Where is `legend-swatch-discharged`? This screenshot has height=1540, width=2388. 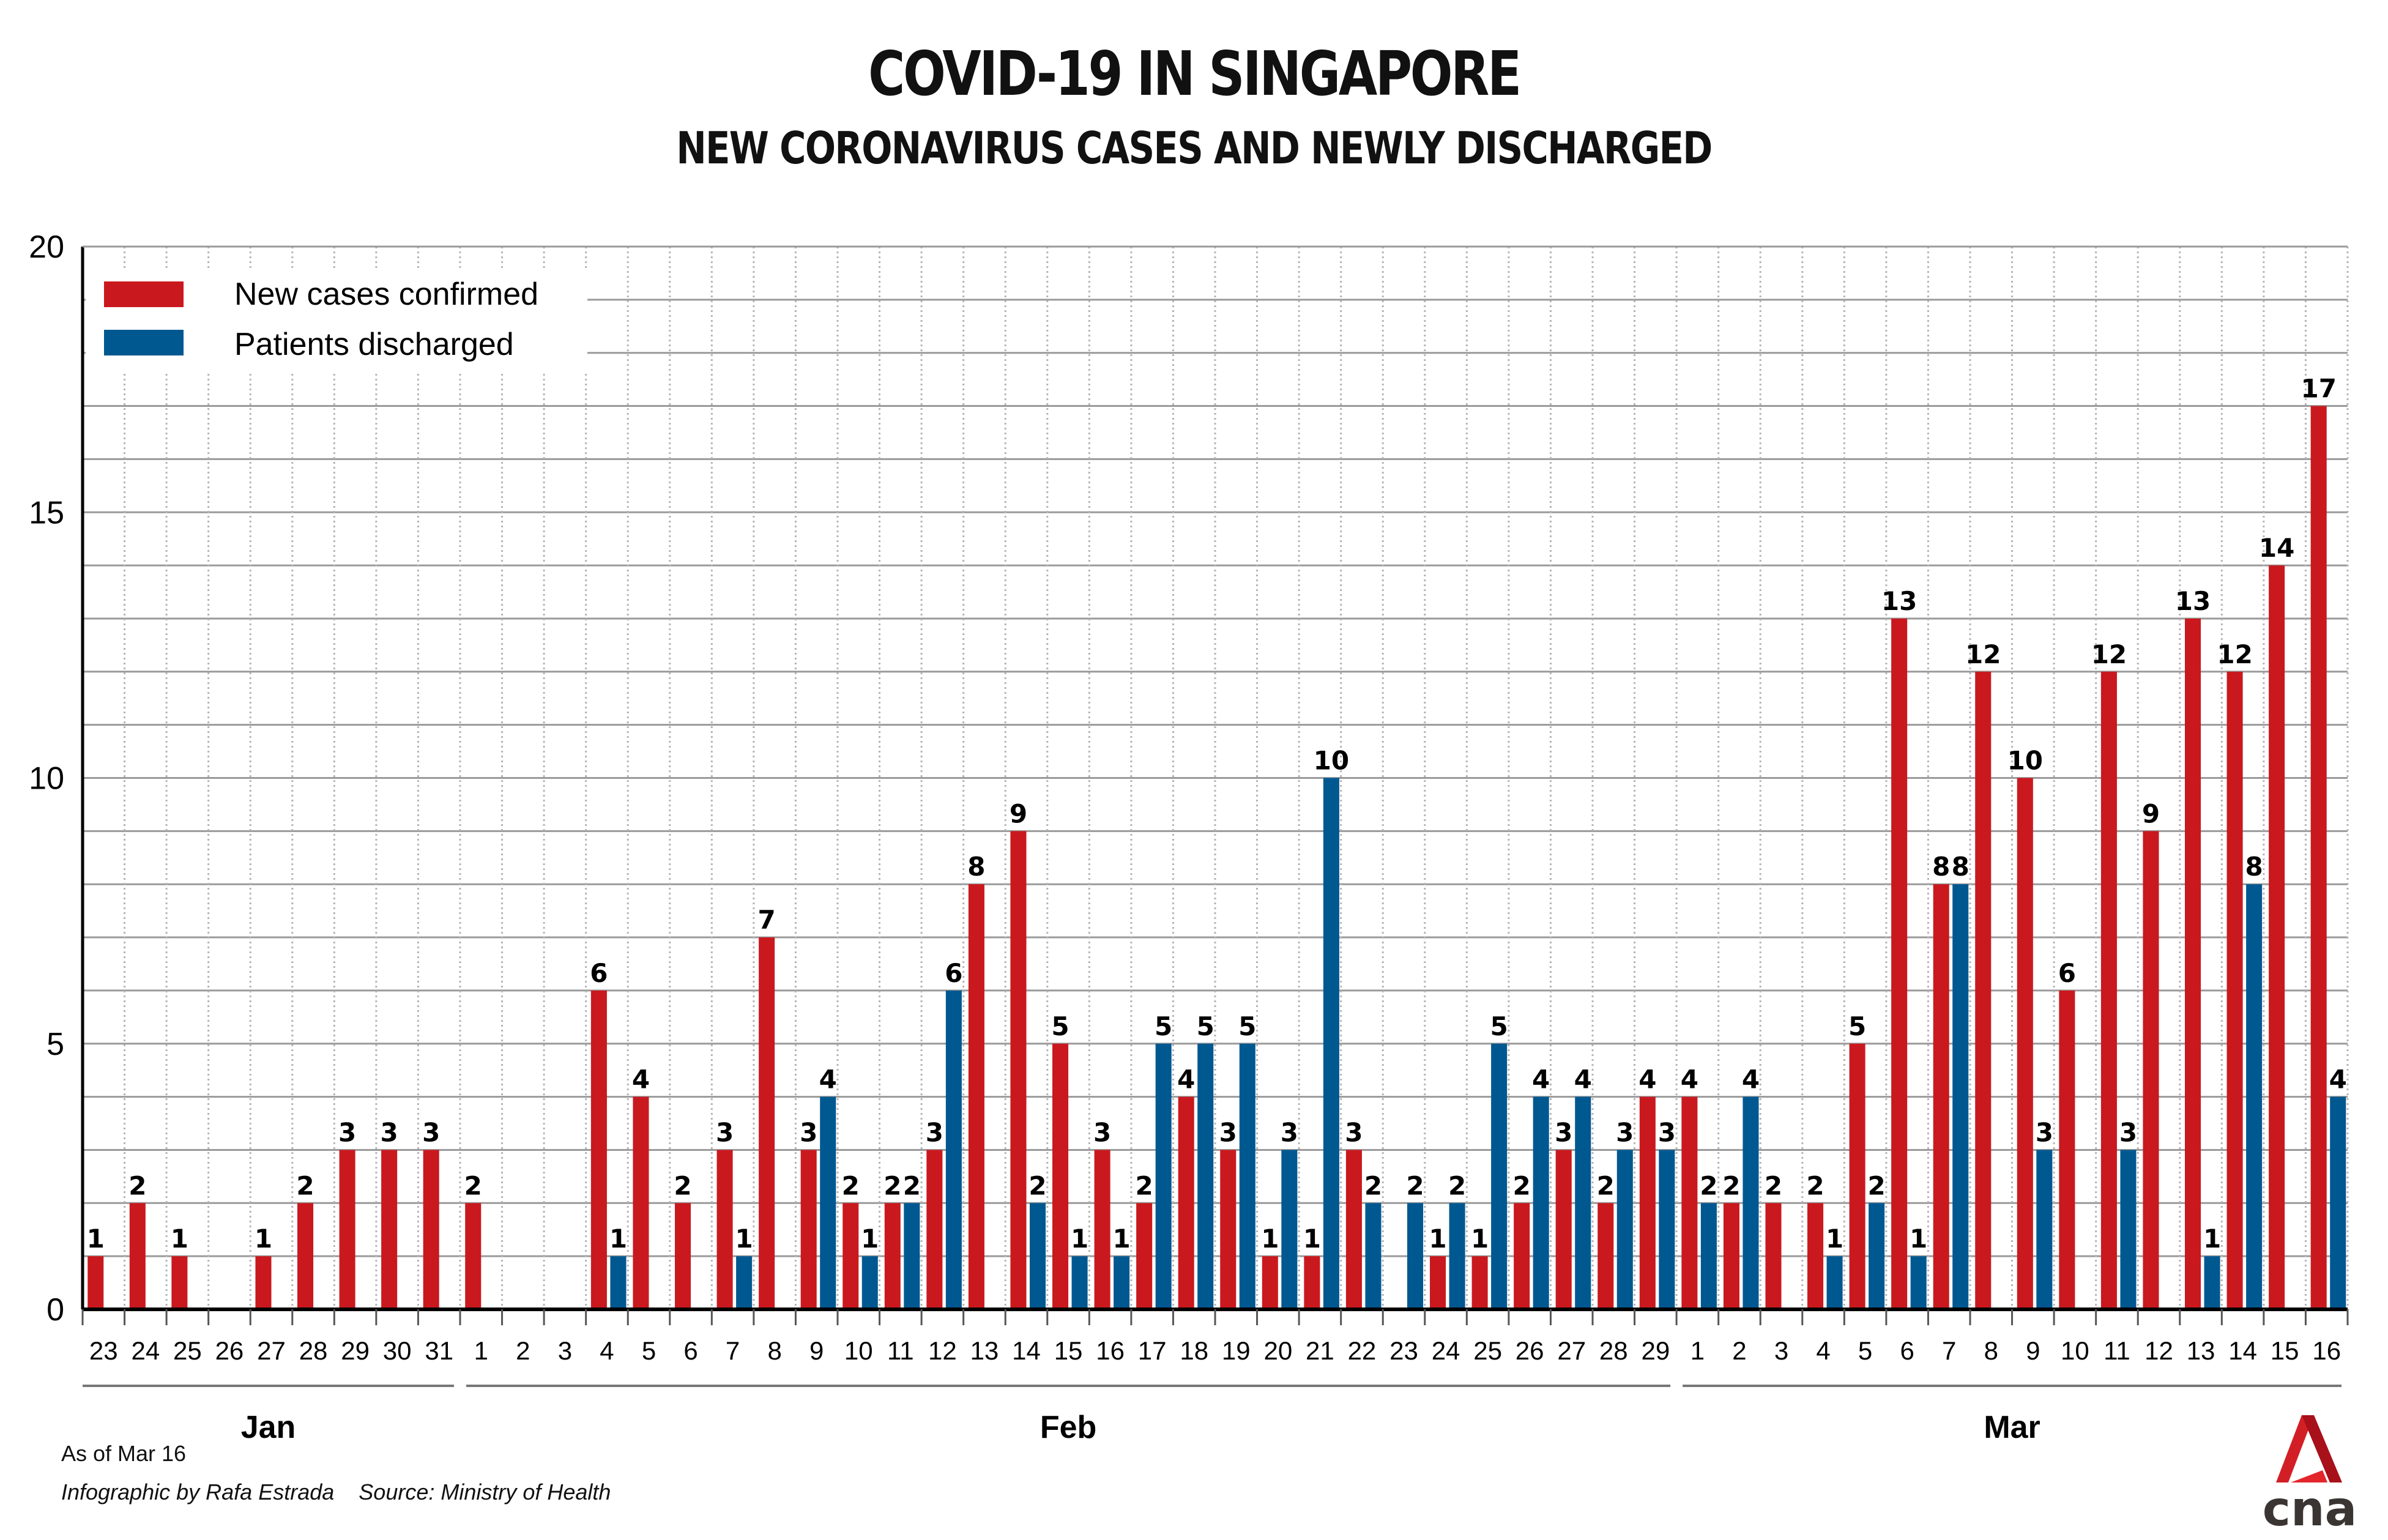
legend-swatch-discharged is located at coordinates (144, 342).